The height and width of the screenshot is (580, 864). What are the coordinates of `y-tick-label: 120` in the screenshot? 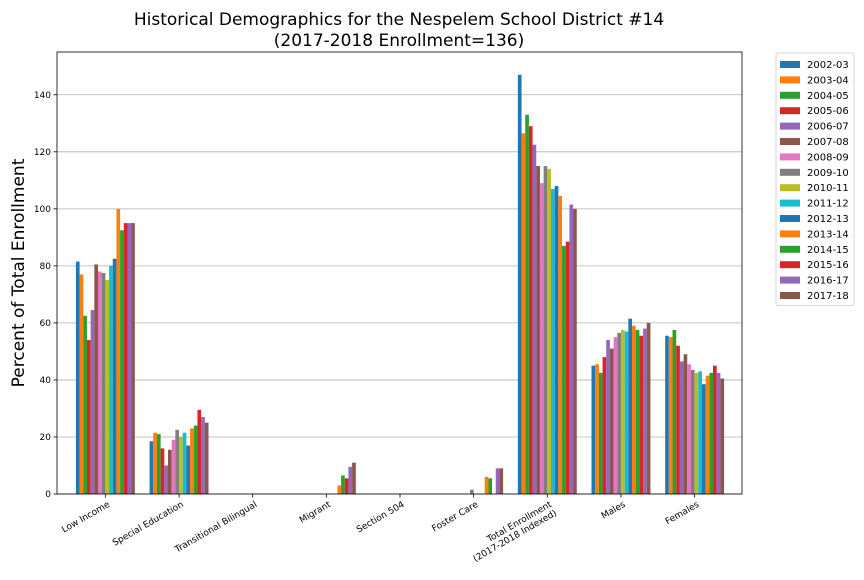 It's located at (42, 153).